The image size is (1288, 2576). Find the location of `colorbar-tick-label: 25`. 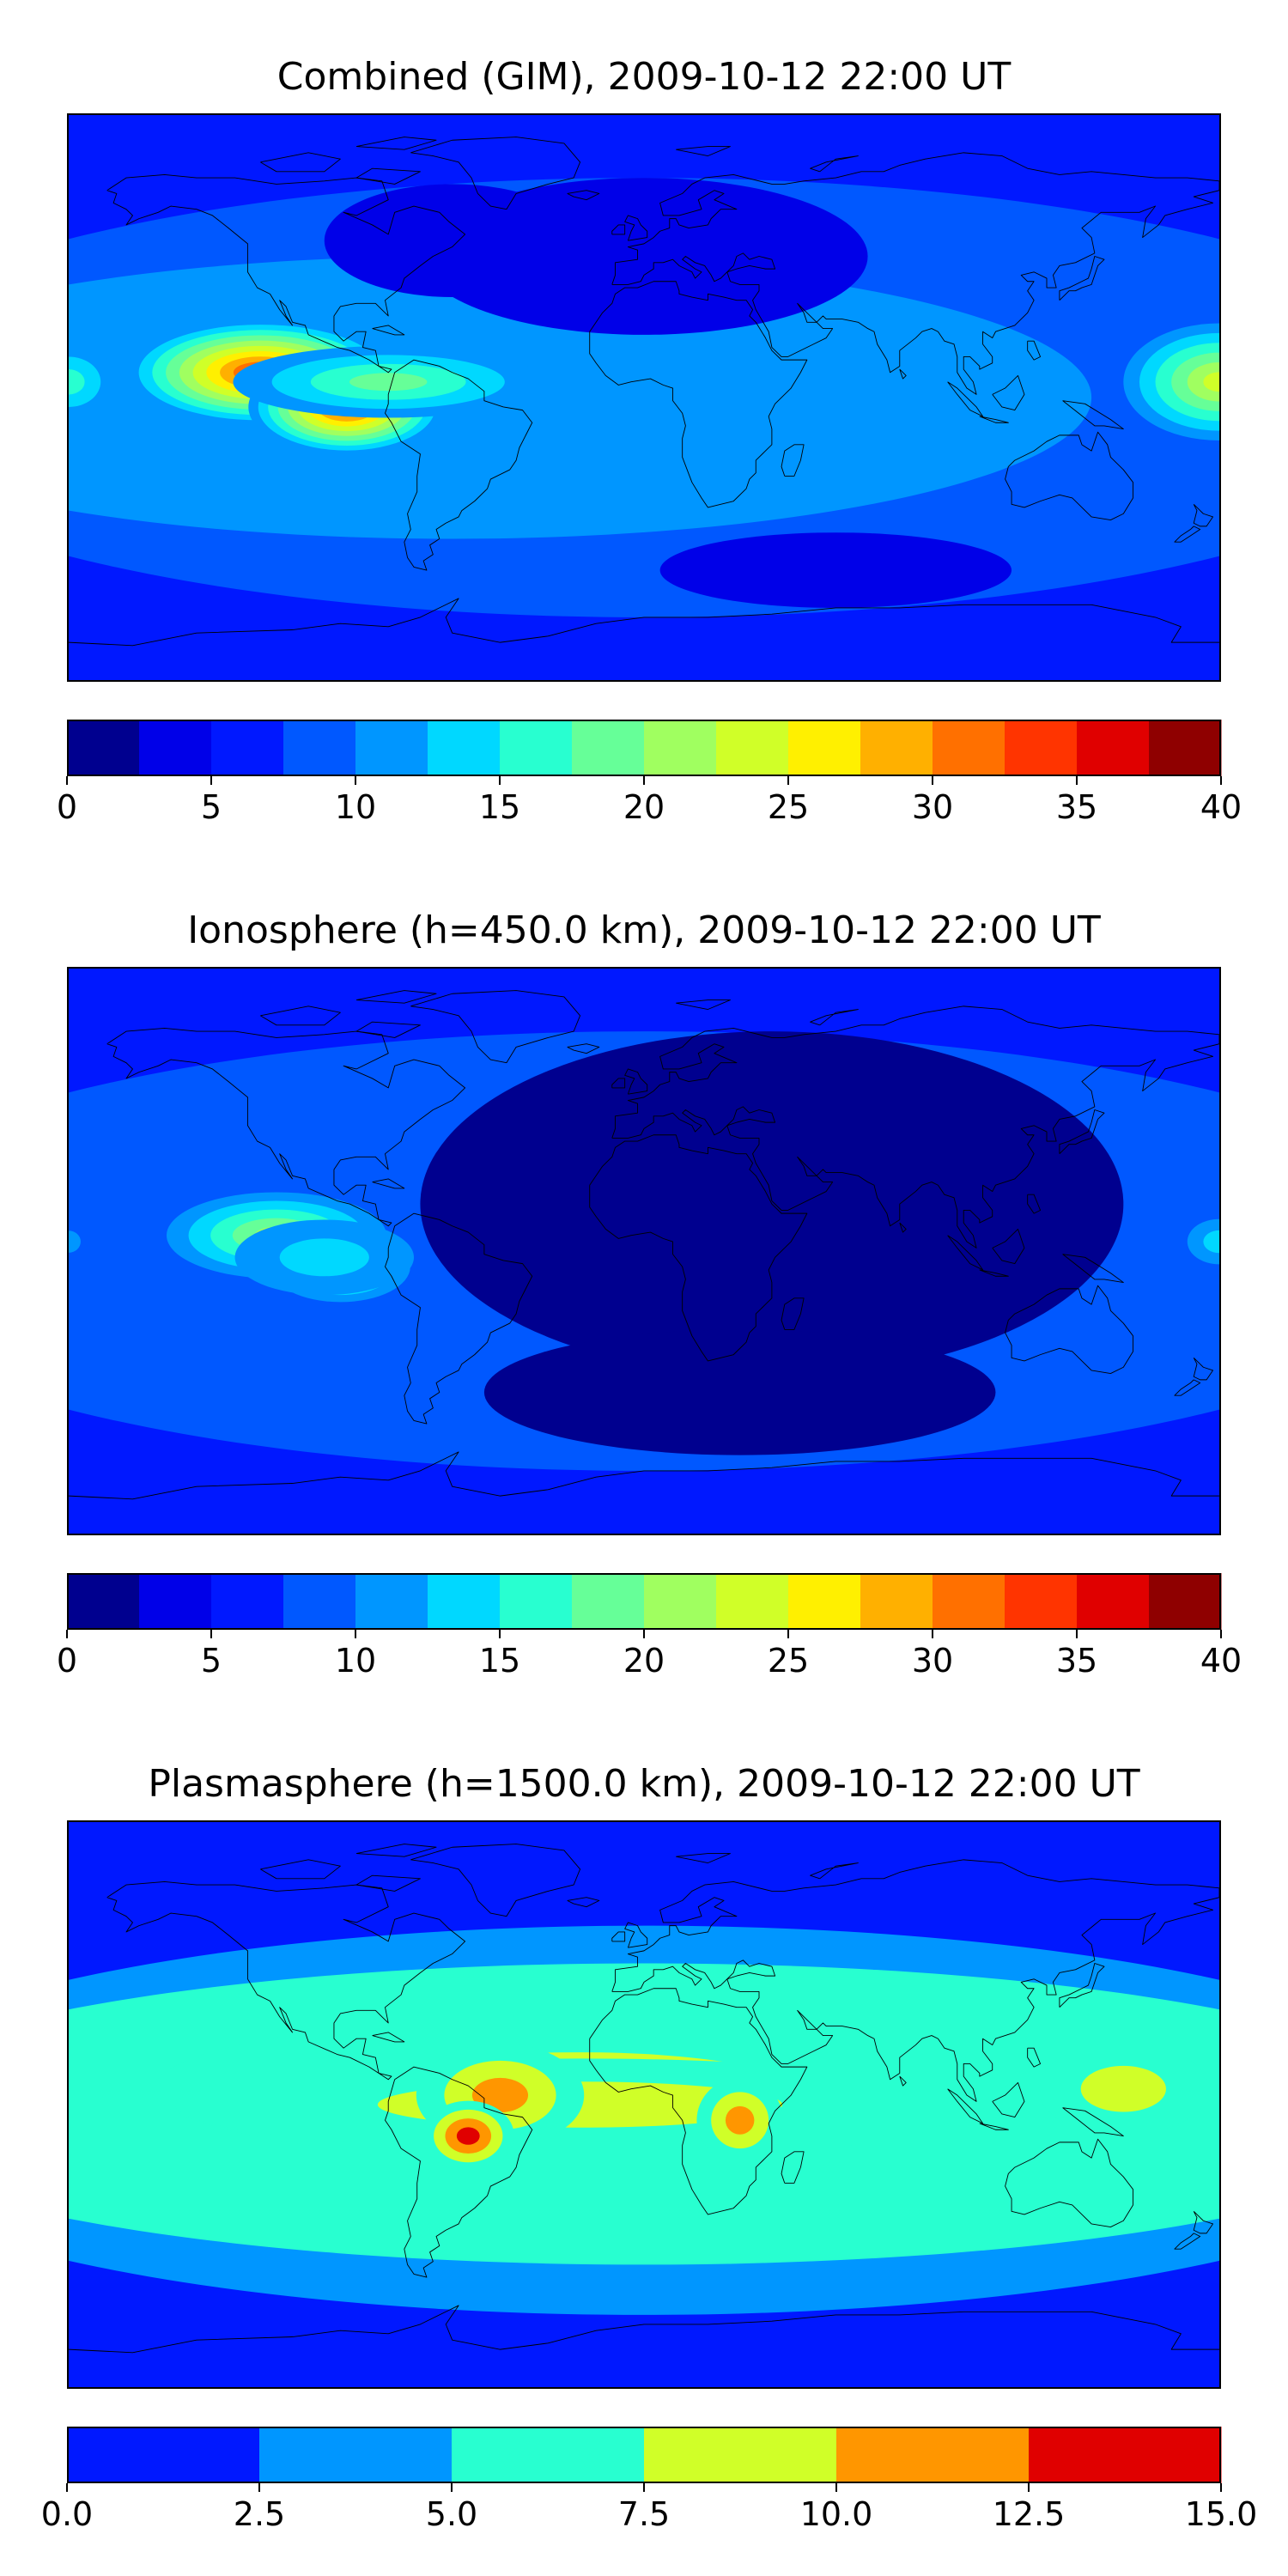

colorbar-tick-label: 25 is located at coordinates (788, 1661).